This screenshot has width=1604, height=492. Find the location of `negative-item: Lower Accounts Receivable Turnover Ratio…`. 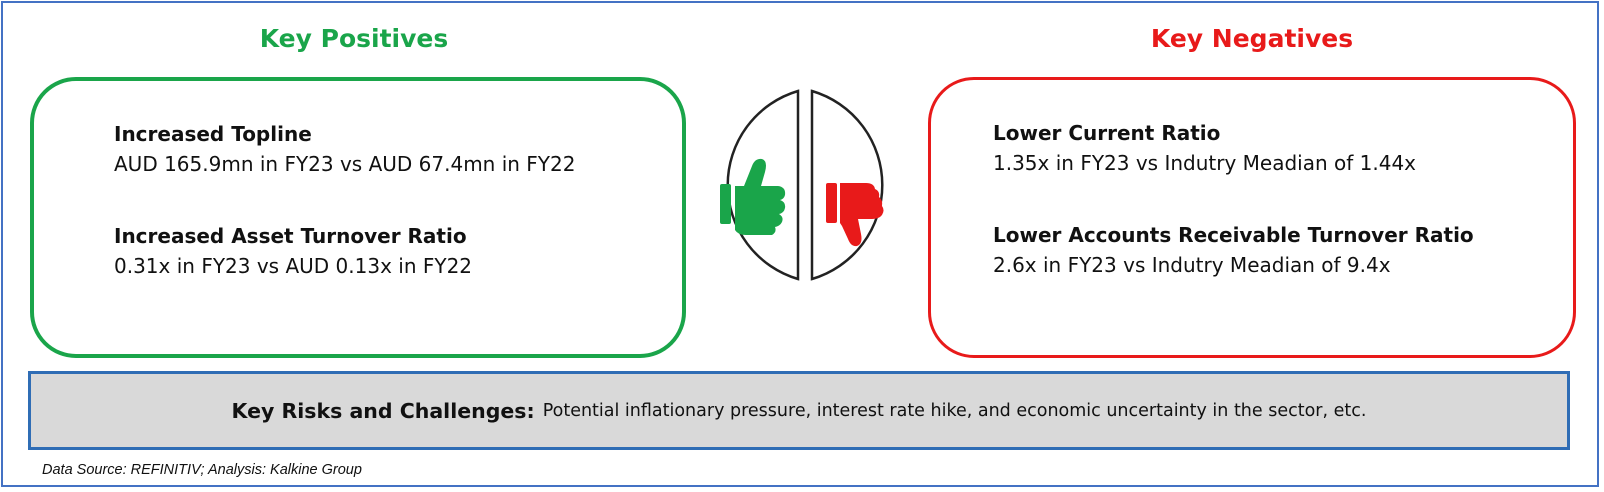

negative-item: Lower Accounts Receivable Turnover Ratio… is located at coordinates (1233, 250).